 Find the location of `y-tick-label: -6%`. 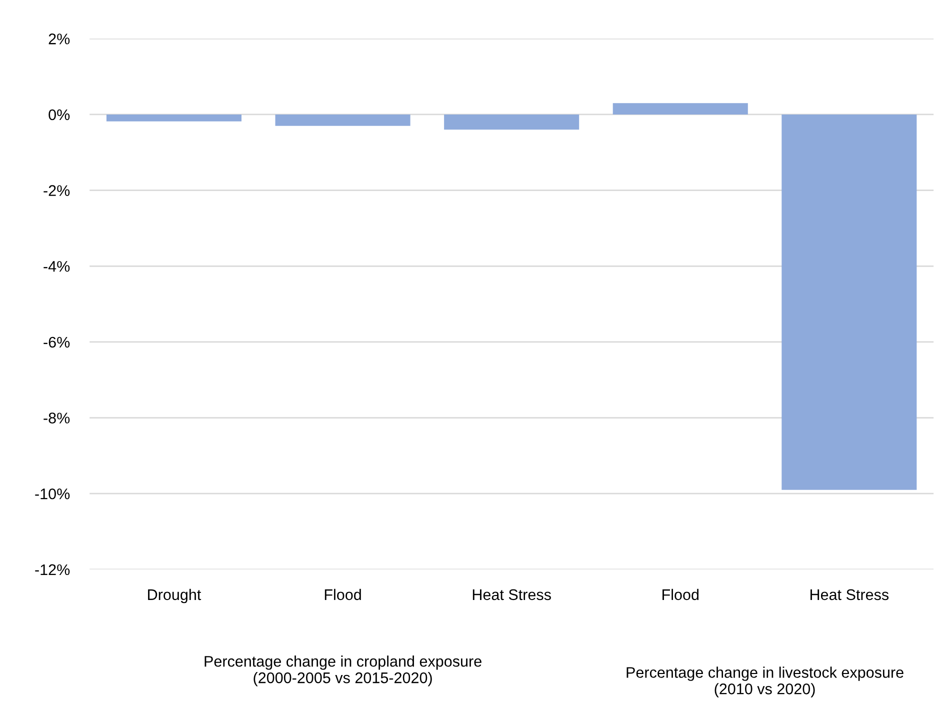

y-tick-label: -6% is located at coordinates (57, 342).